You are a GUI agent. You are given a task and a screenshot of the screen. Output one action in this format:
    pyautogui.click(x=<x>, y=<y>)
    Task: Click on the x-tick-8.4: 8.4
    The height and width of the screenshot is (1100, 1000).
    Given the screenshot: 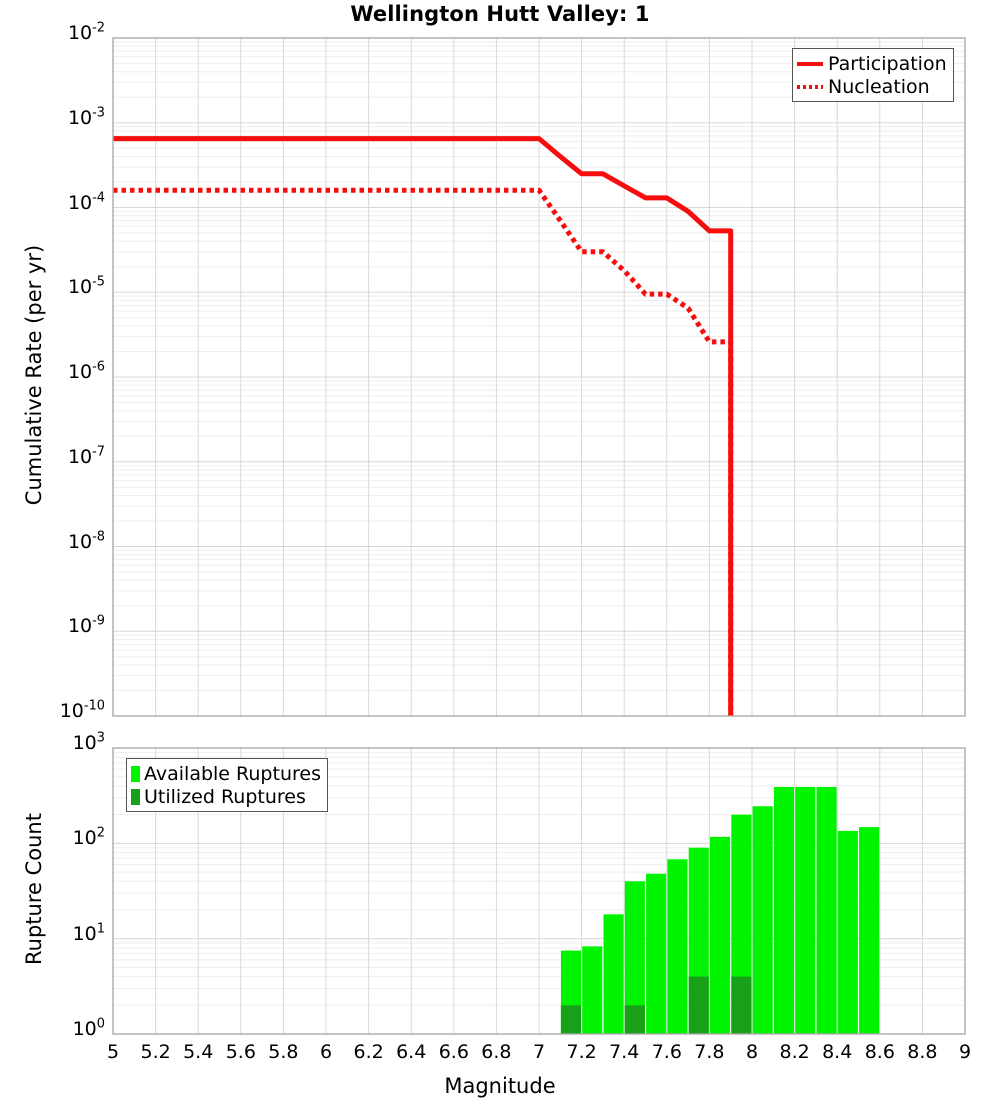 What is the action you would take?
    pyautogui.click(x=837, y=1052)
    